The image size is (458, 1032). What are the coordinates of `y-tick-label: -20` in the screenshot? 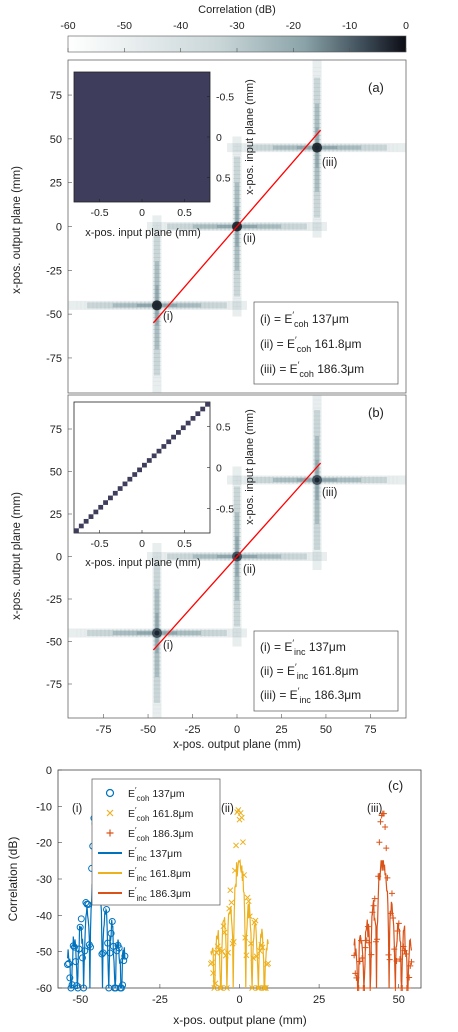 It's located at (44, 844).